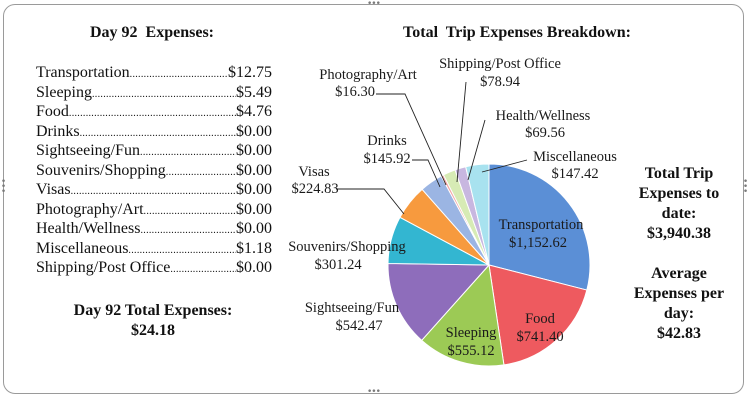 This screenshot has height=401, width=750. Describe the element at coordinates (374, 392) in the screenshot. I see `resize-handle-bottom: •••` at that location.